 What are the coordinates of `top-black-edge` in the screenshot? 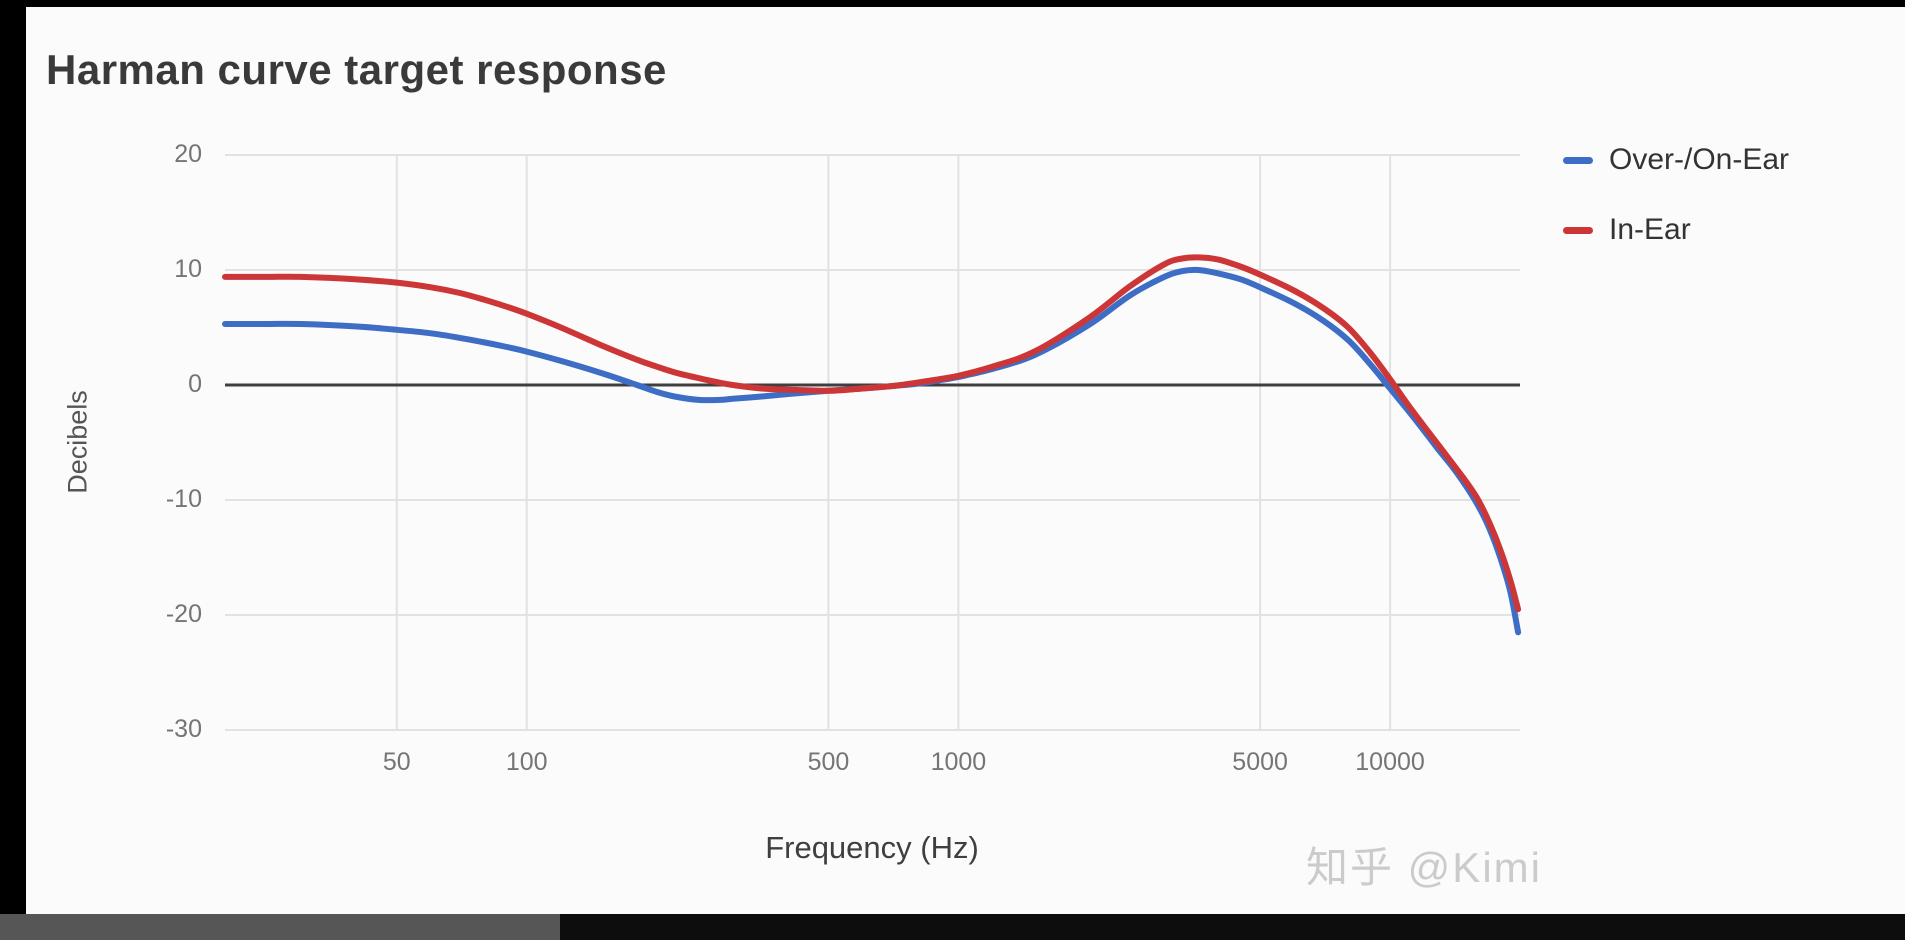 It's located at (952, 3).